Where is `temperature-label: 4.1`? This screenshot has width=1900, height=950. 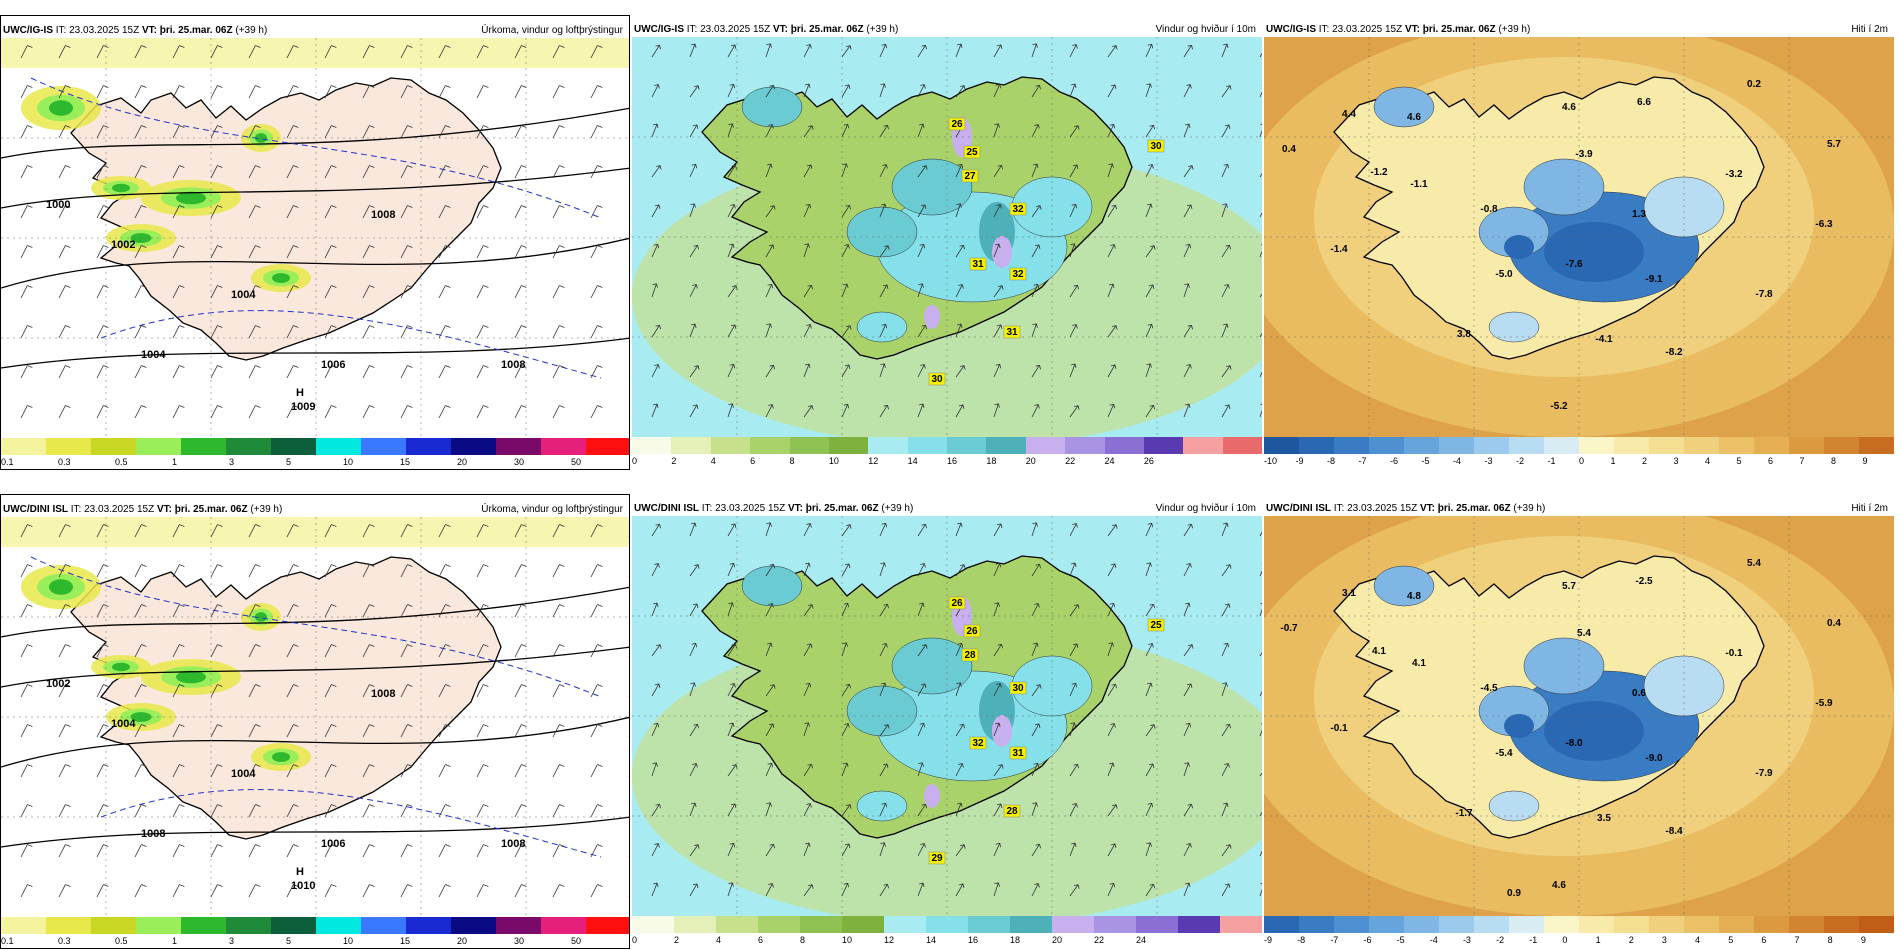 temperature-label: 4.1 is located at coordinates (1379, 651).